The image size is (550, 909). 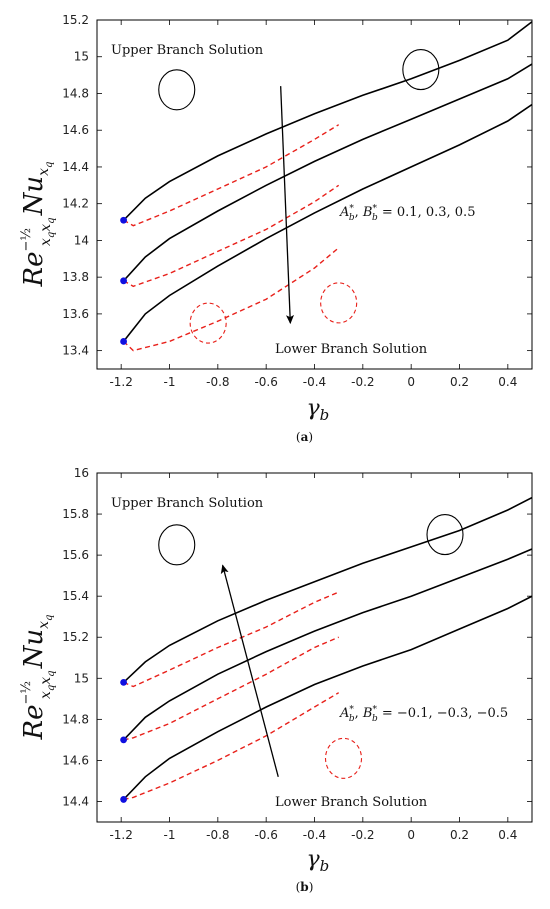 What do you see at coordinates (423, 714) in the screenshot?
I see `params-label: A* b, B* b = −0.1, −0.3, −0.5` at bounding box center [423, 714].